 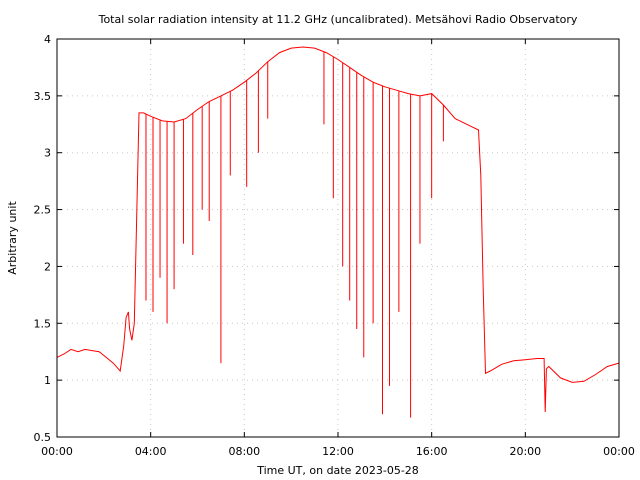 I want to click on y-tick-label: 1, so click(x=47, y=380).